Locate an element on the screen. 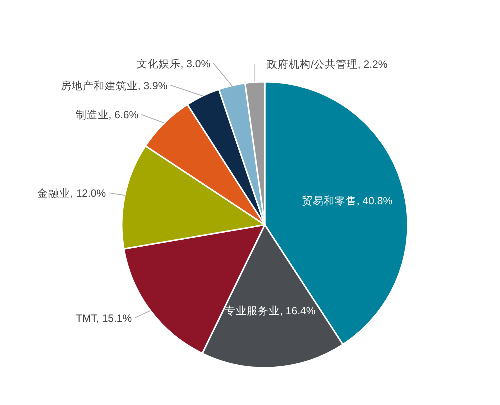 This screenshot has width=500, height=405. slice-label: 制造业, 6.6% is located at coordinates (107, 115).